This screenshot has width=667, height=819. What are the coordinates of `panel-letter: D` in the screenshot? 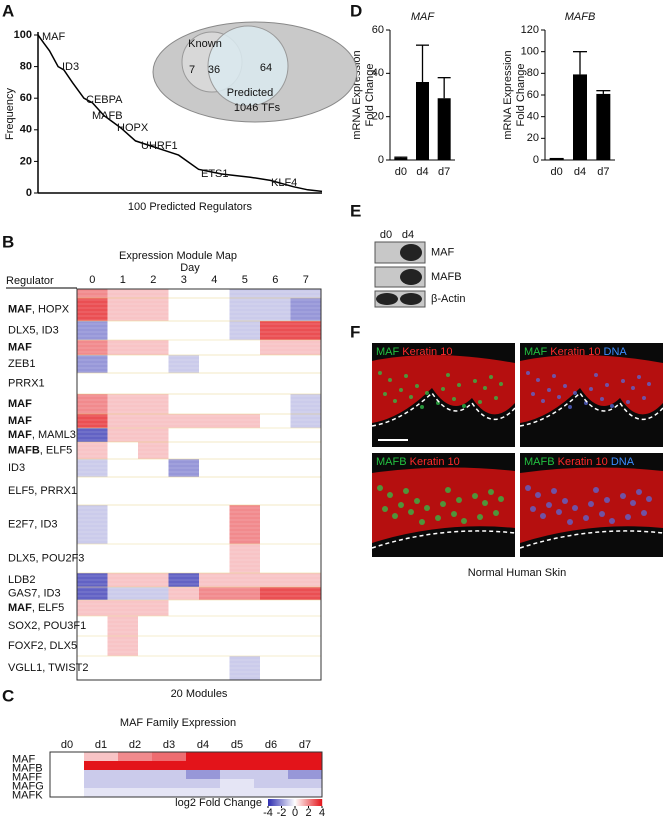 It's located at (356, 10).